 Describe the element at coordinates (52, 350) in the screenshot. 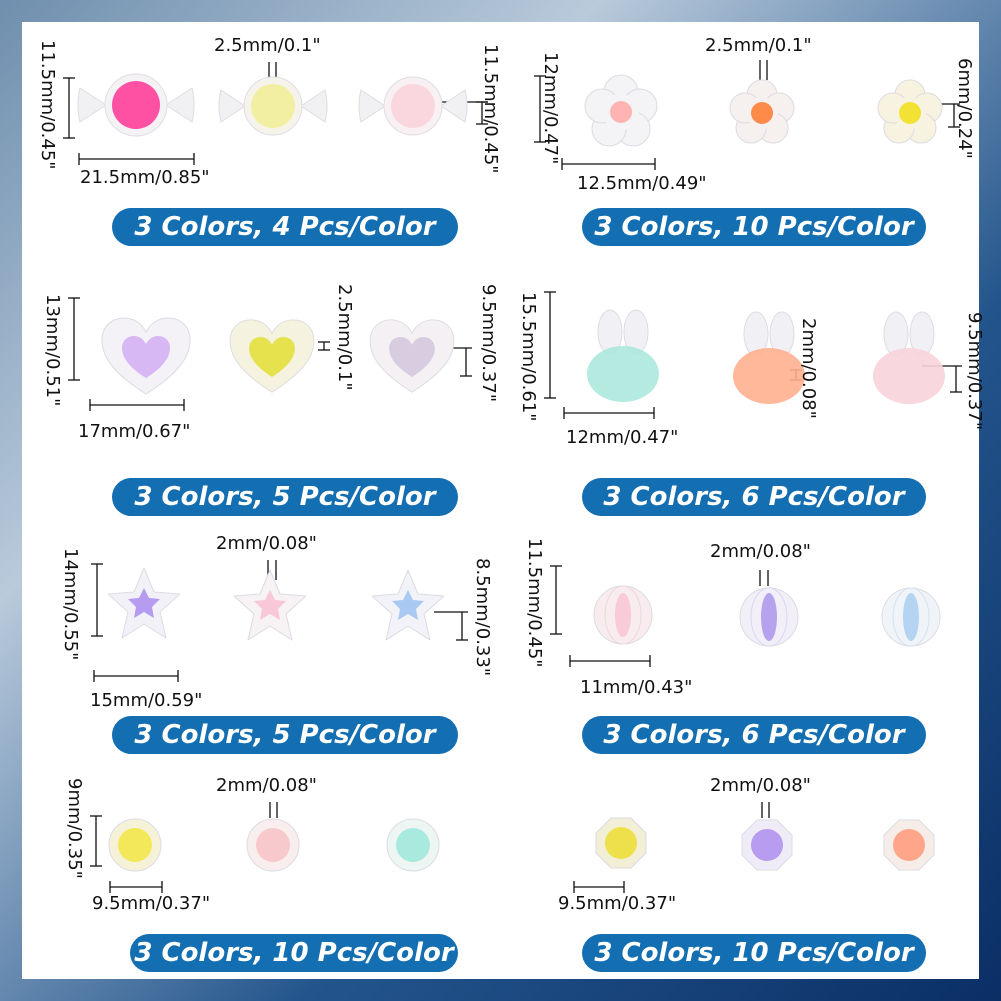

I see `heart-height-label: 13mm/0.51"` at that location.